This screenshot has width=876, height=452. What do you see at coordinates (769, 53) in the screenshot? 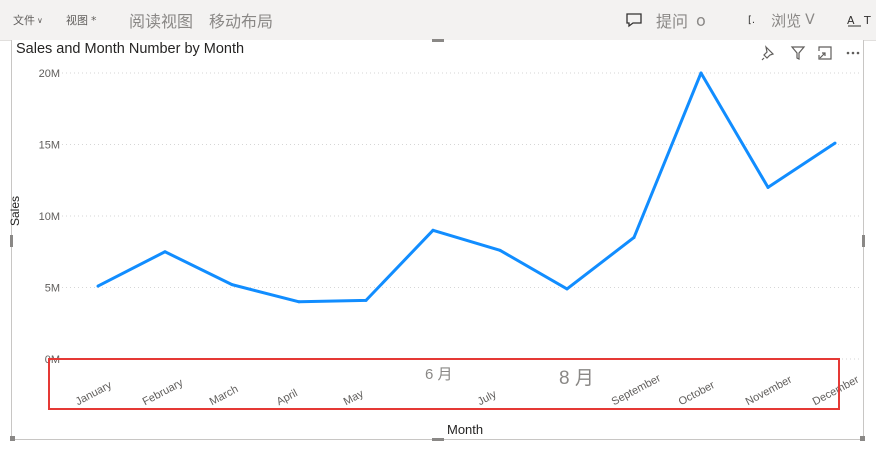
I see `pin-icon` at bounding box center [769, 53].